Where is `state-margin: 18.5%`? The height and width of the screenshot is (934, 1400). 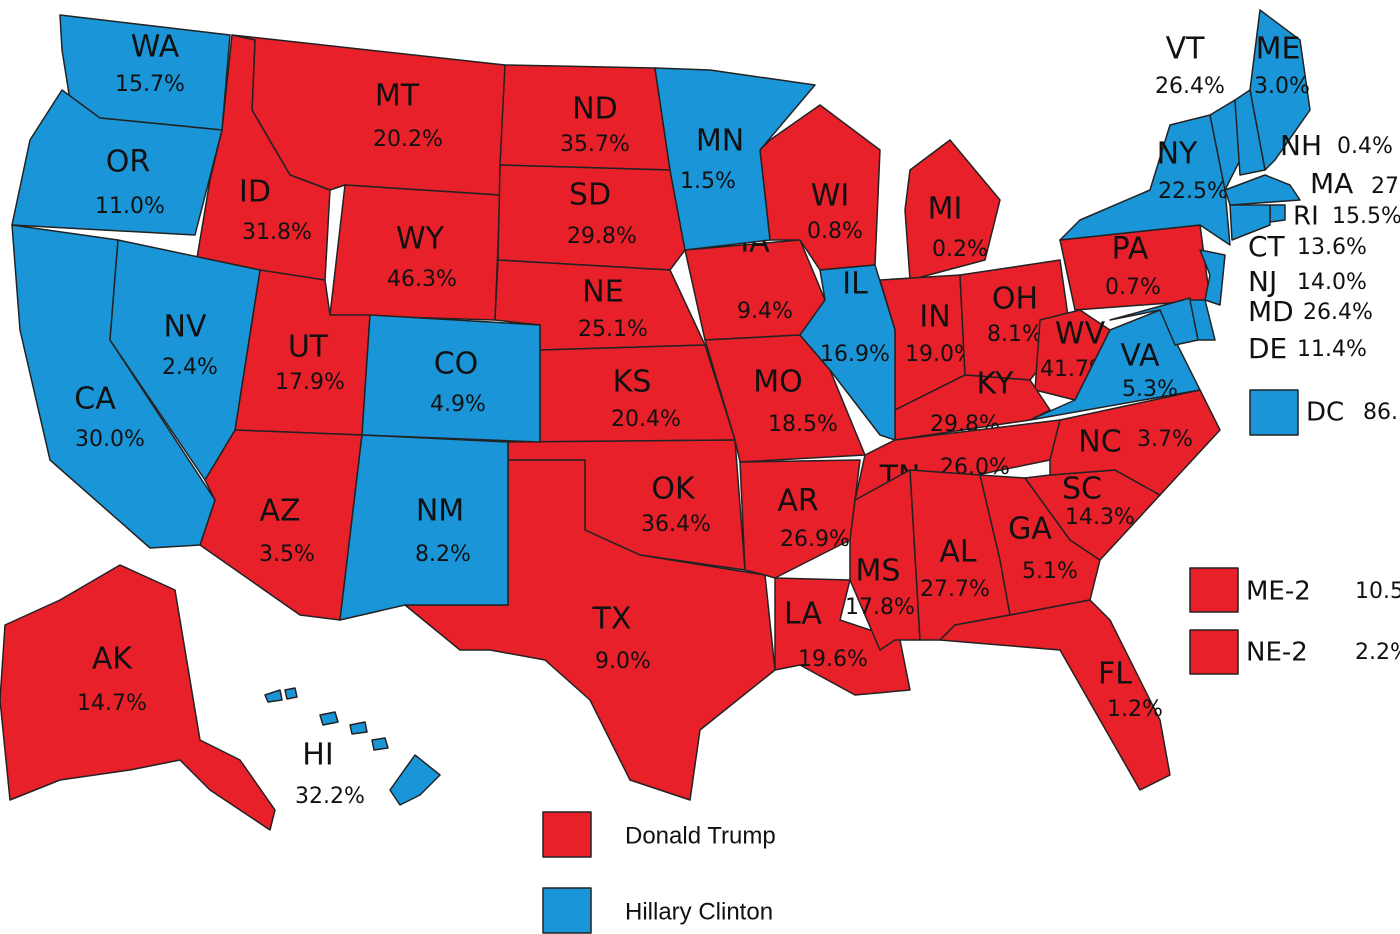
state-margin: 18.5% is located at coordinates (803, 424).